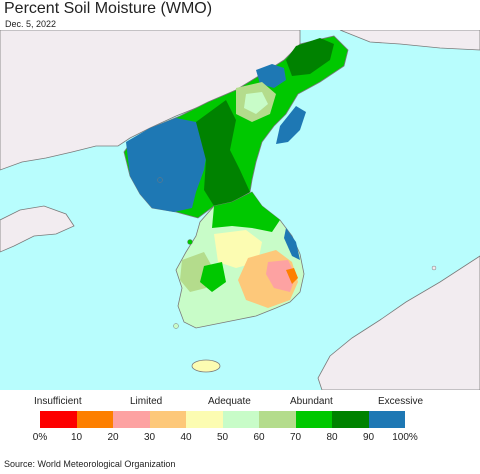 The image size is (480, 474). I want to click on jeju-island, so click(206, 366).